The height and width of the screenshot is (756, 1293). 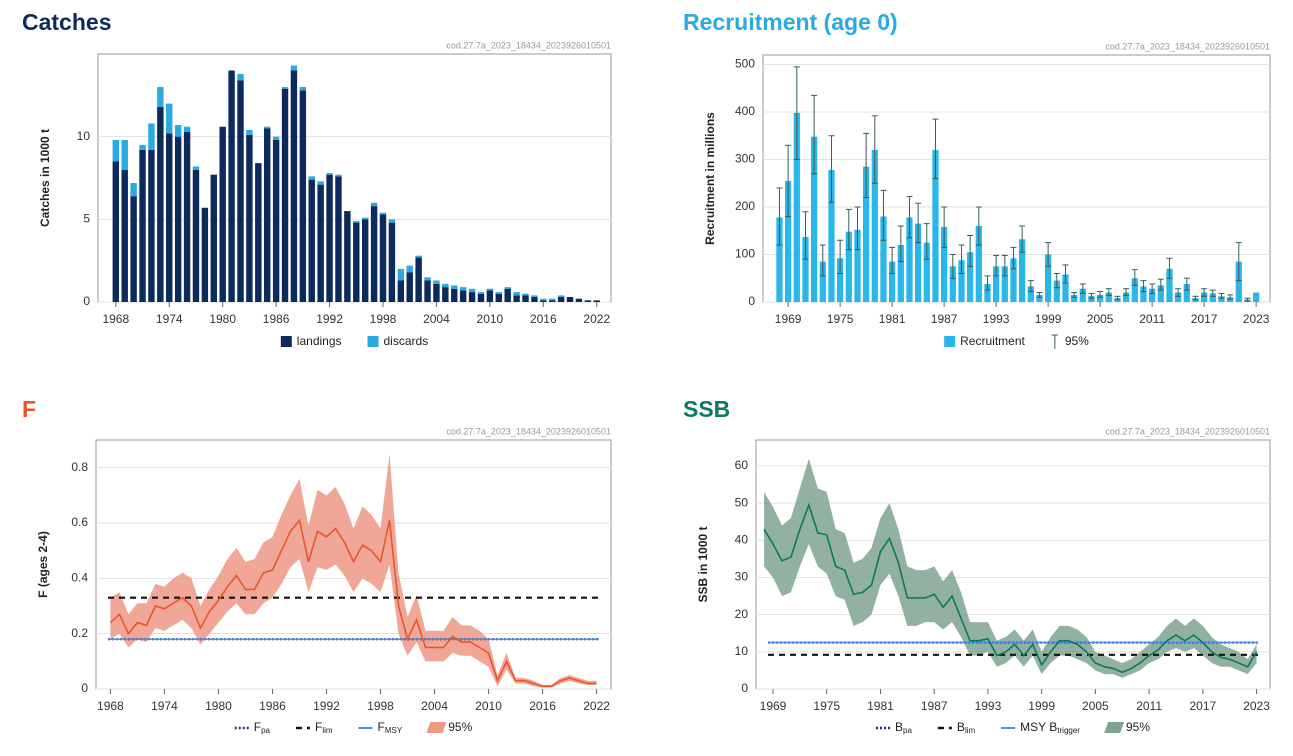 What do you see at coordinates (542, 706) in the screenshot?
I see `x-tick-label: 2016` at bounding box center [542, 706].